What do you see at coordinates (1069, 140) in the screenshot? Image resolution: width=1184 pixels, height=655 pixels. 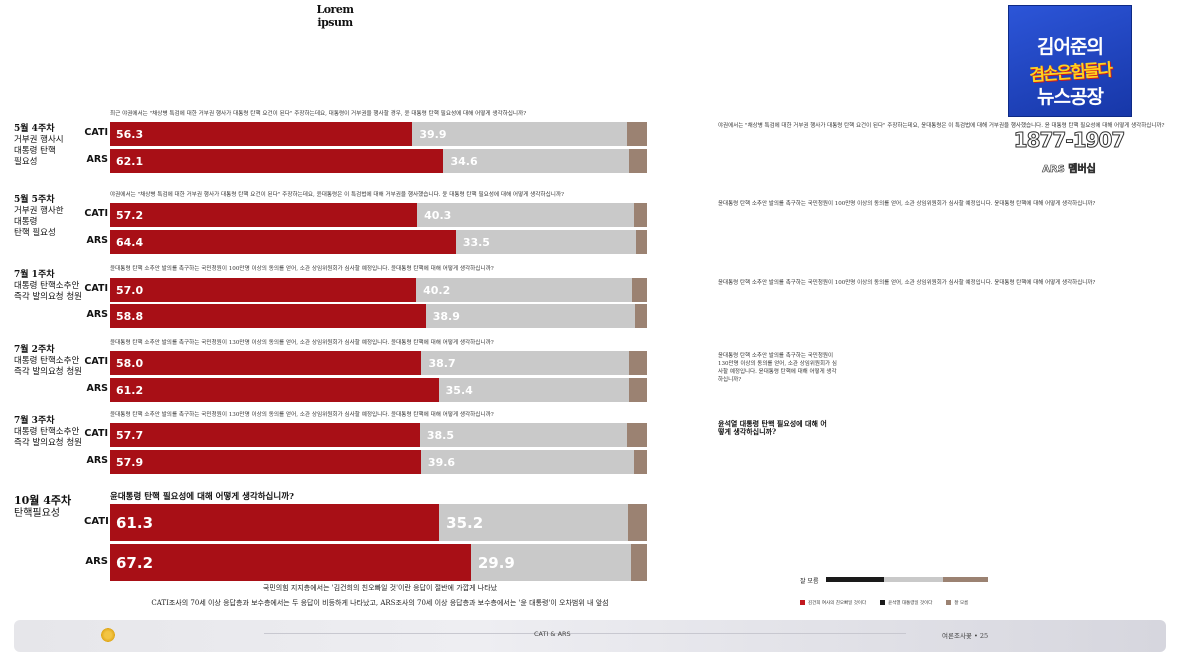 I see `years-overlay: 1877-1907` at bounding box center [1069, 140].